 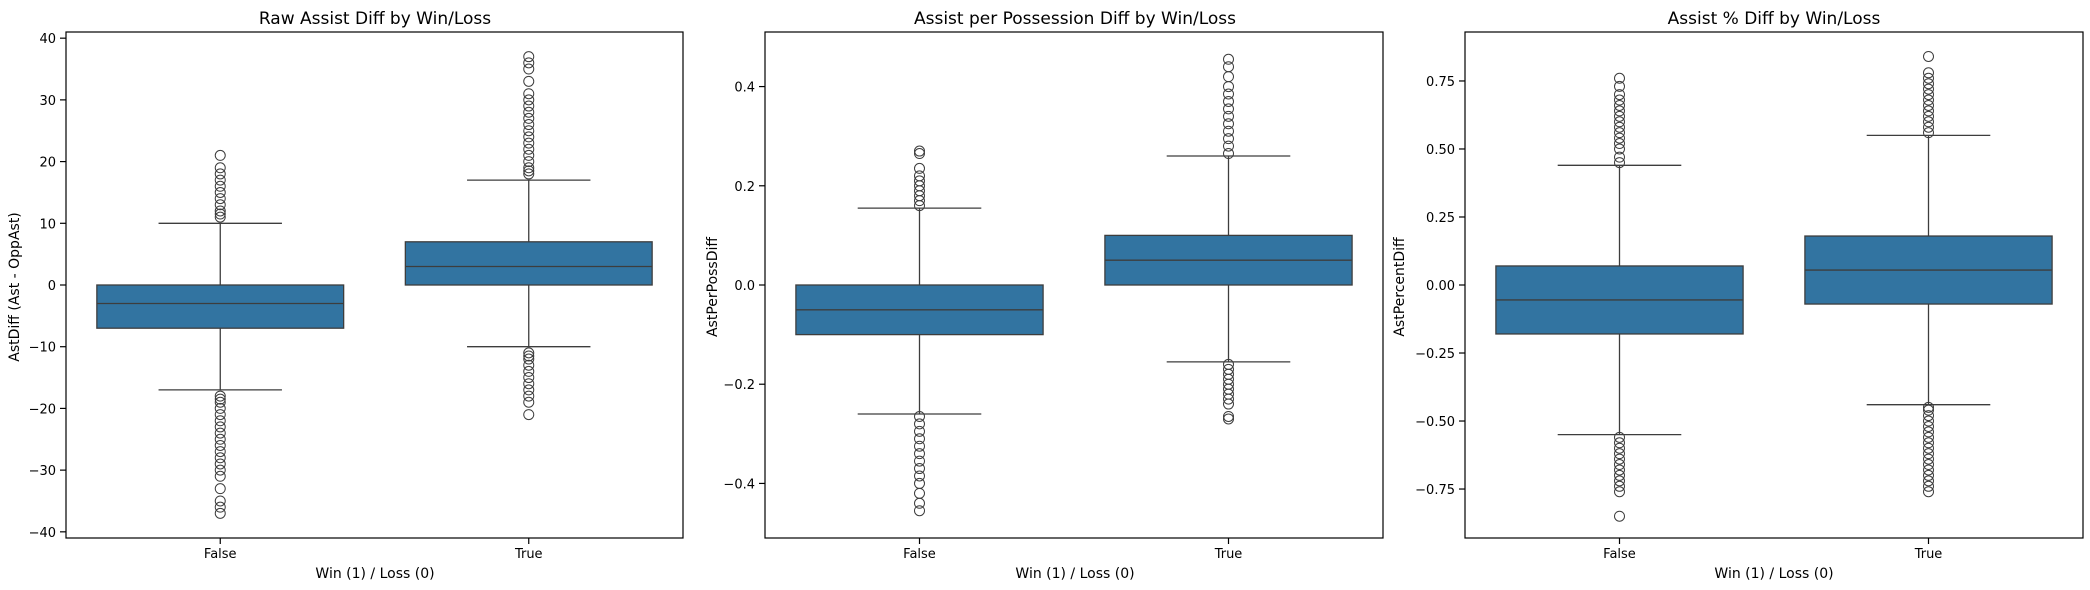 I want to click on y-tick-label: 0, so click(x=52, y=286).